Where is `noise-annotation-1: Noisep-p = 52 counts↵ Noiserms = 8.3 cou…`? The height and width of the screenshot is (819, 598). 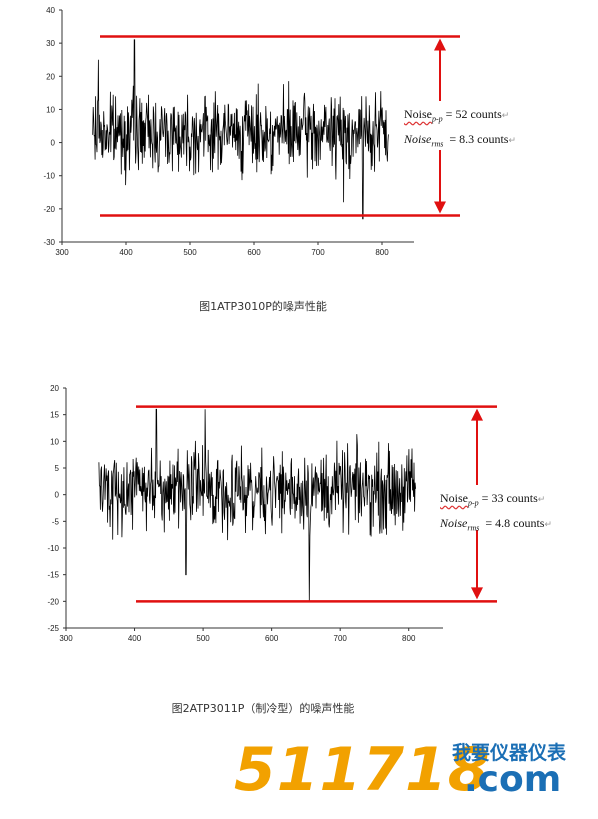 noise-annotation-1: Noisep-p = 52 counts↵ Noiserms = 8.3 cou… is located at coordinates (460, 128).